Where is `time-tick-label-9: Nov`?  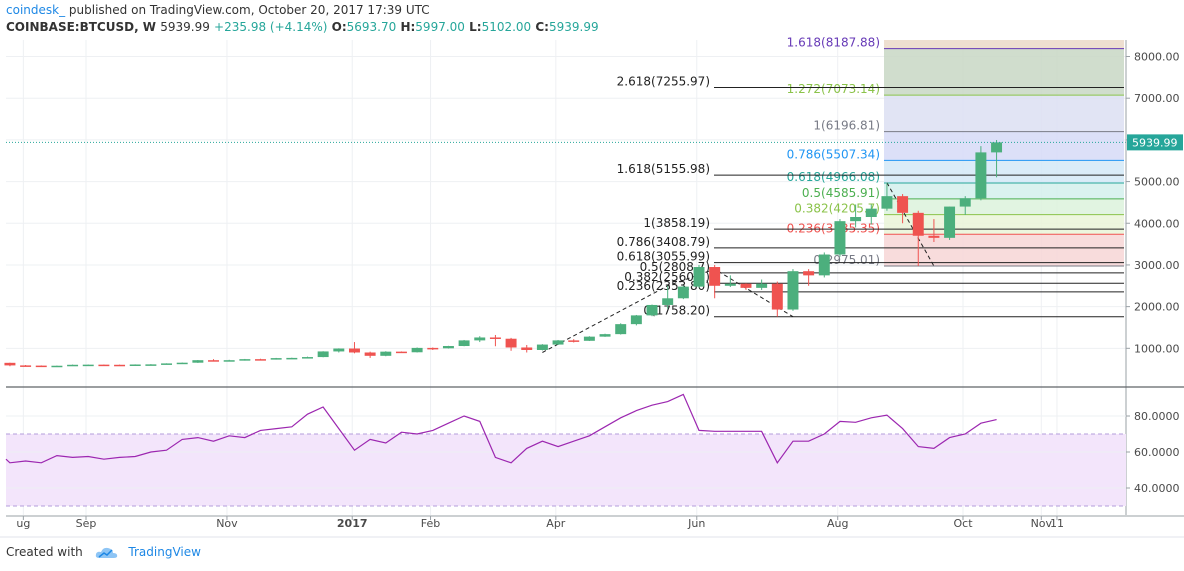 time-tick-label-9: Nov is located at coordinates (1042, 523).